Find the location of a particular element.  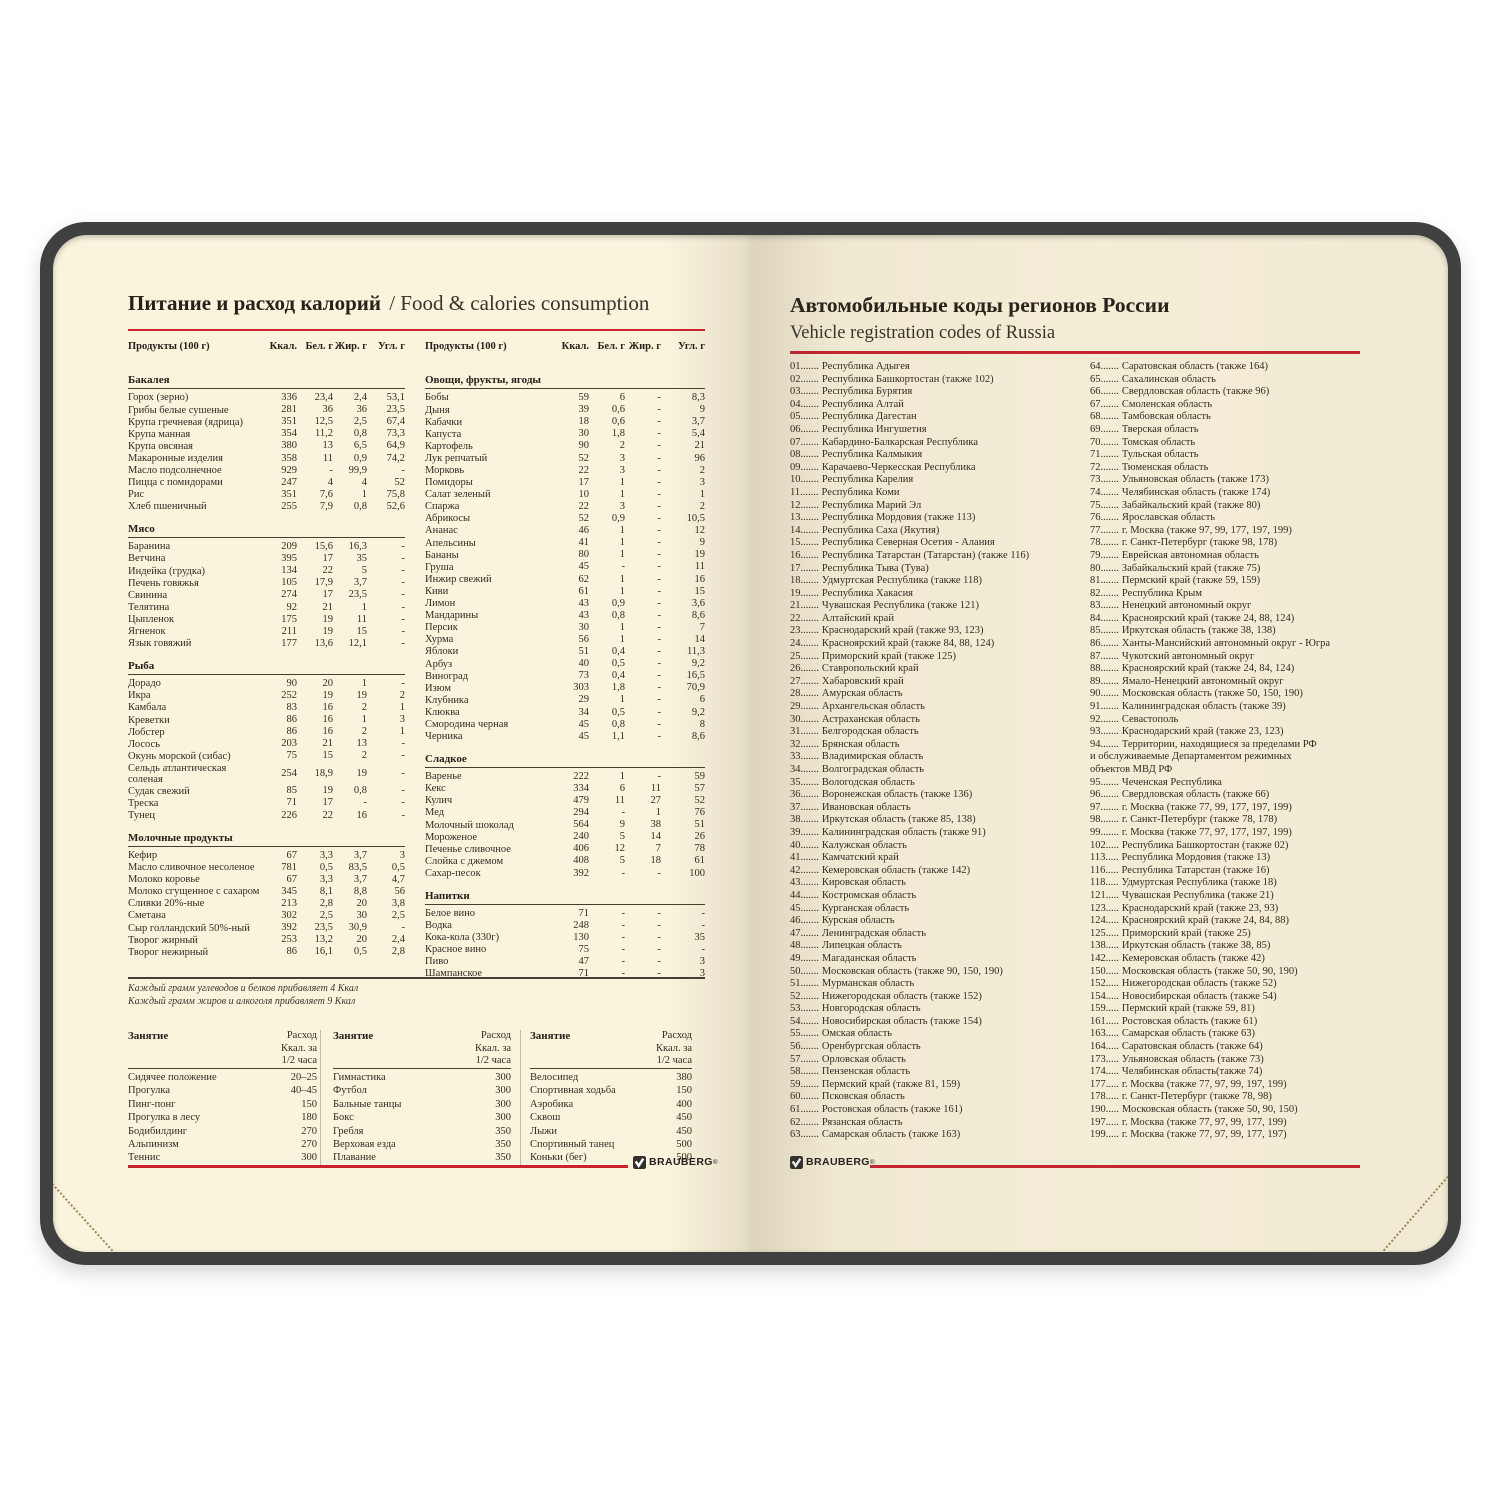

protein-value: 22 is located at coordinates (328, 815).